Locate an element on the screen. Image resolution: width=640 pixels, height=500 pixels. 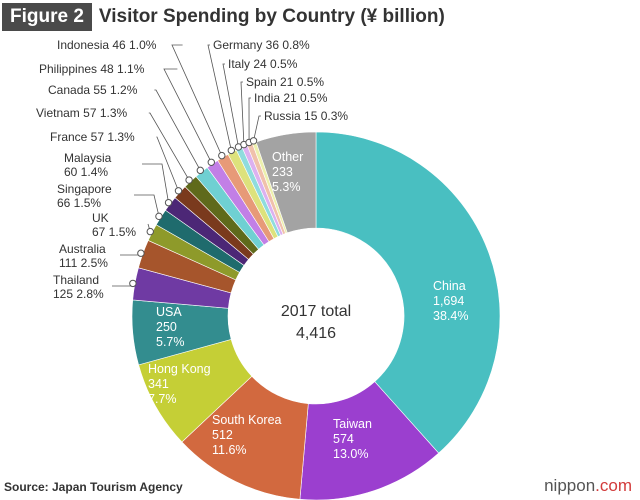
label-uk-line2: 67 1.5% is located at coordinates (114, 232).